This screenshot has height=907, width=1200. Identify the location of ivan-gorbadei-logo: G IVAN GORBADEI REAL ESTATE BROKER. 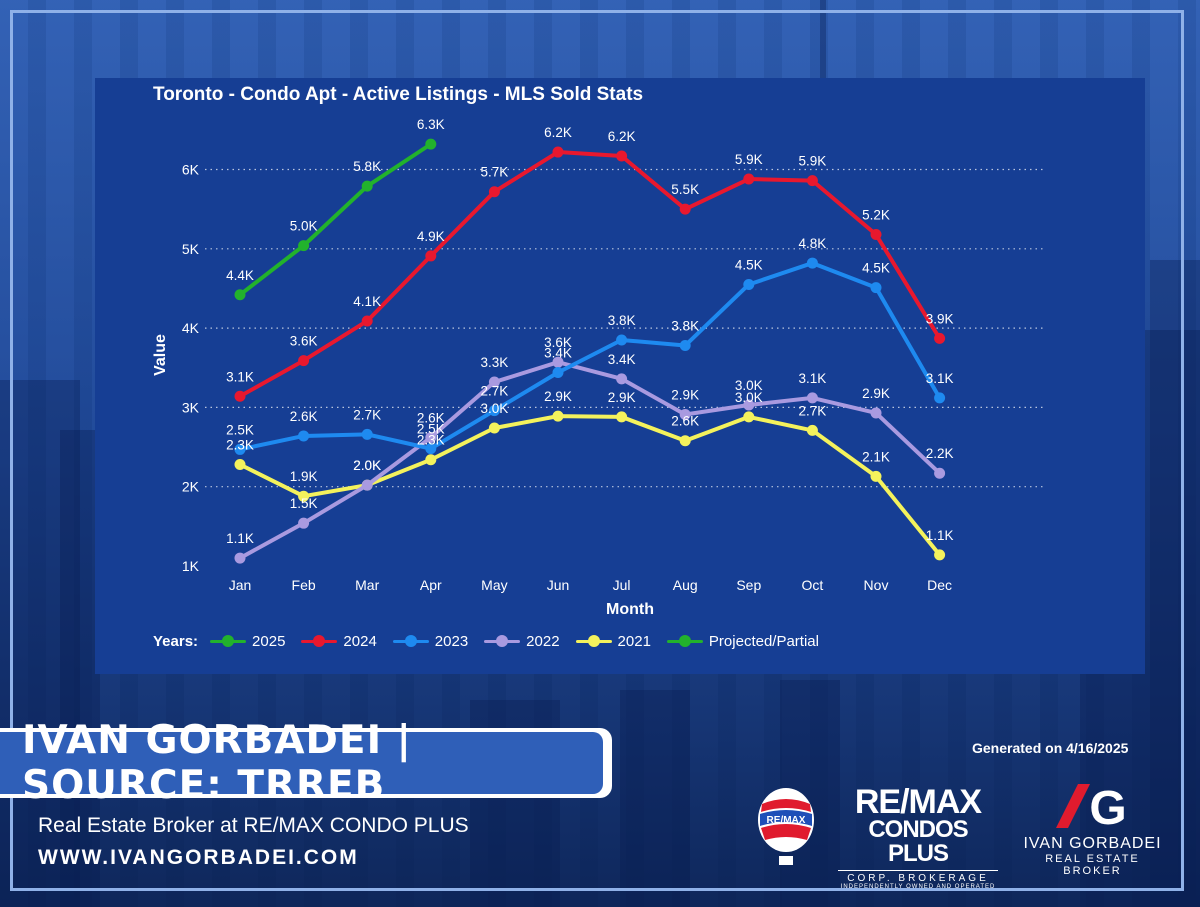
(1092, 828).